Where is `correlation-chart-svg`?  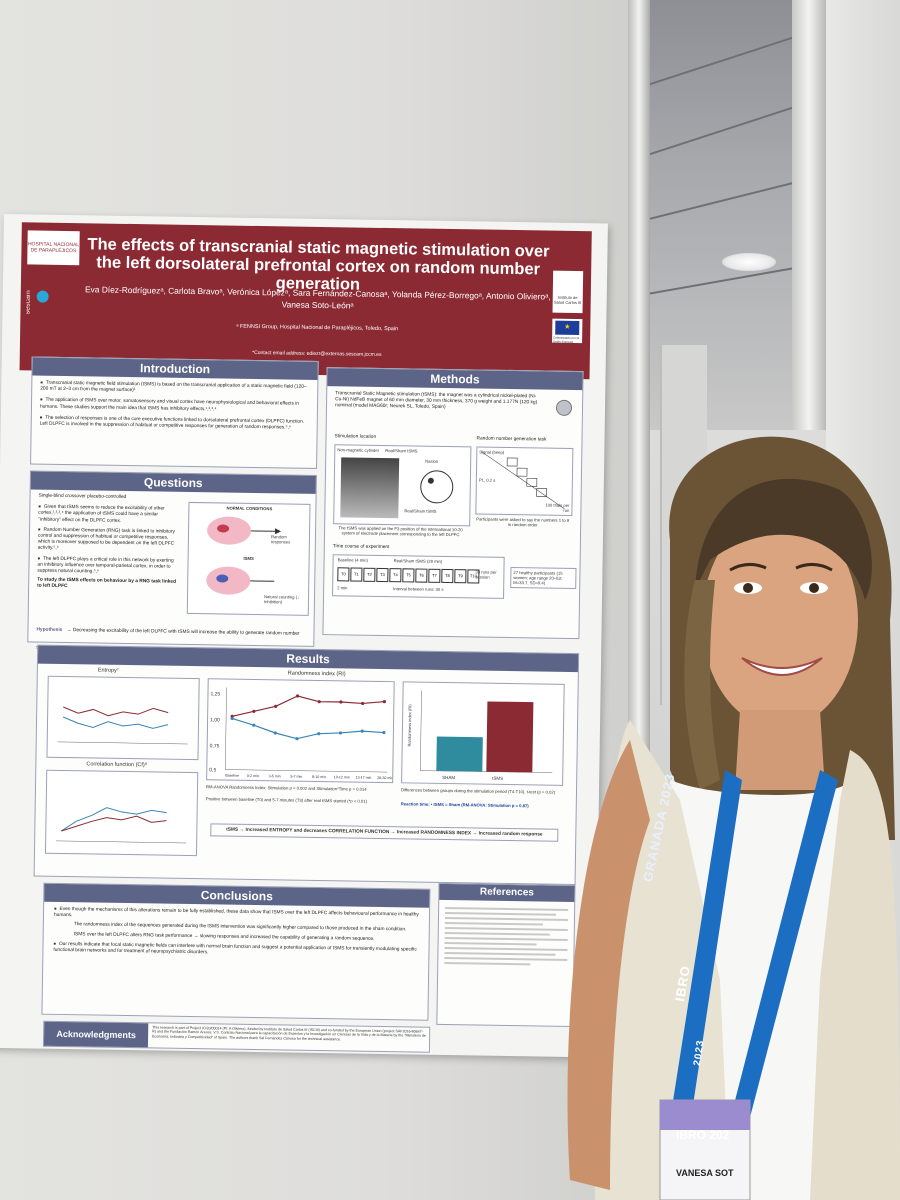
correlation-chart-svg is located at coordinates (121, 825).